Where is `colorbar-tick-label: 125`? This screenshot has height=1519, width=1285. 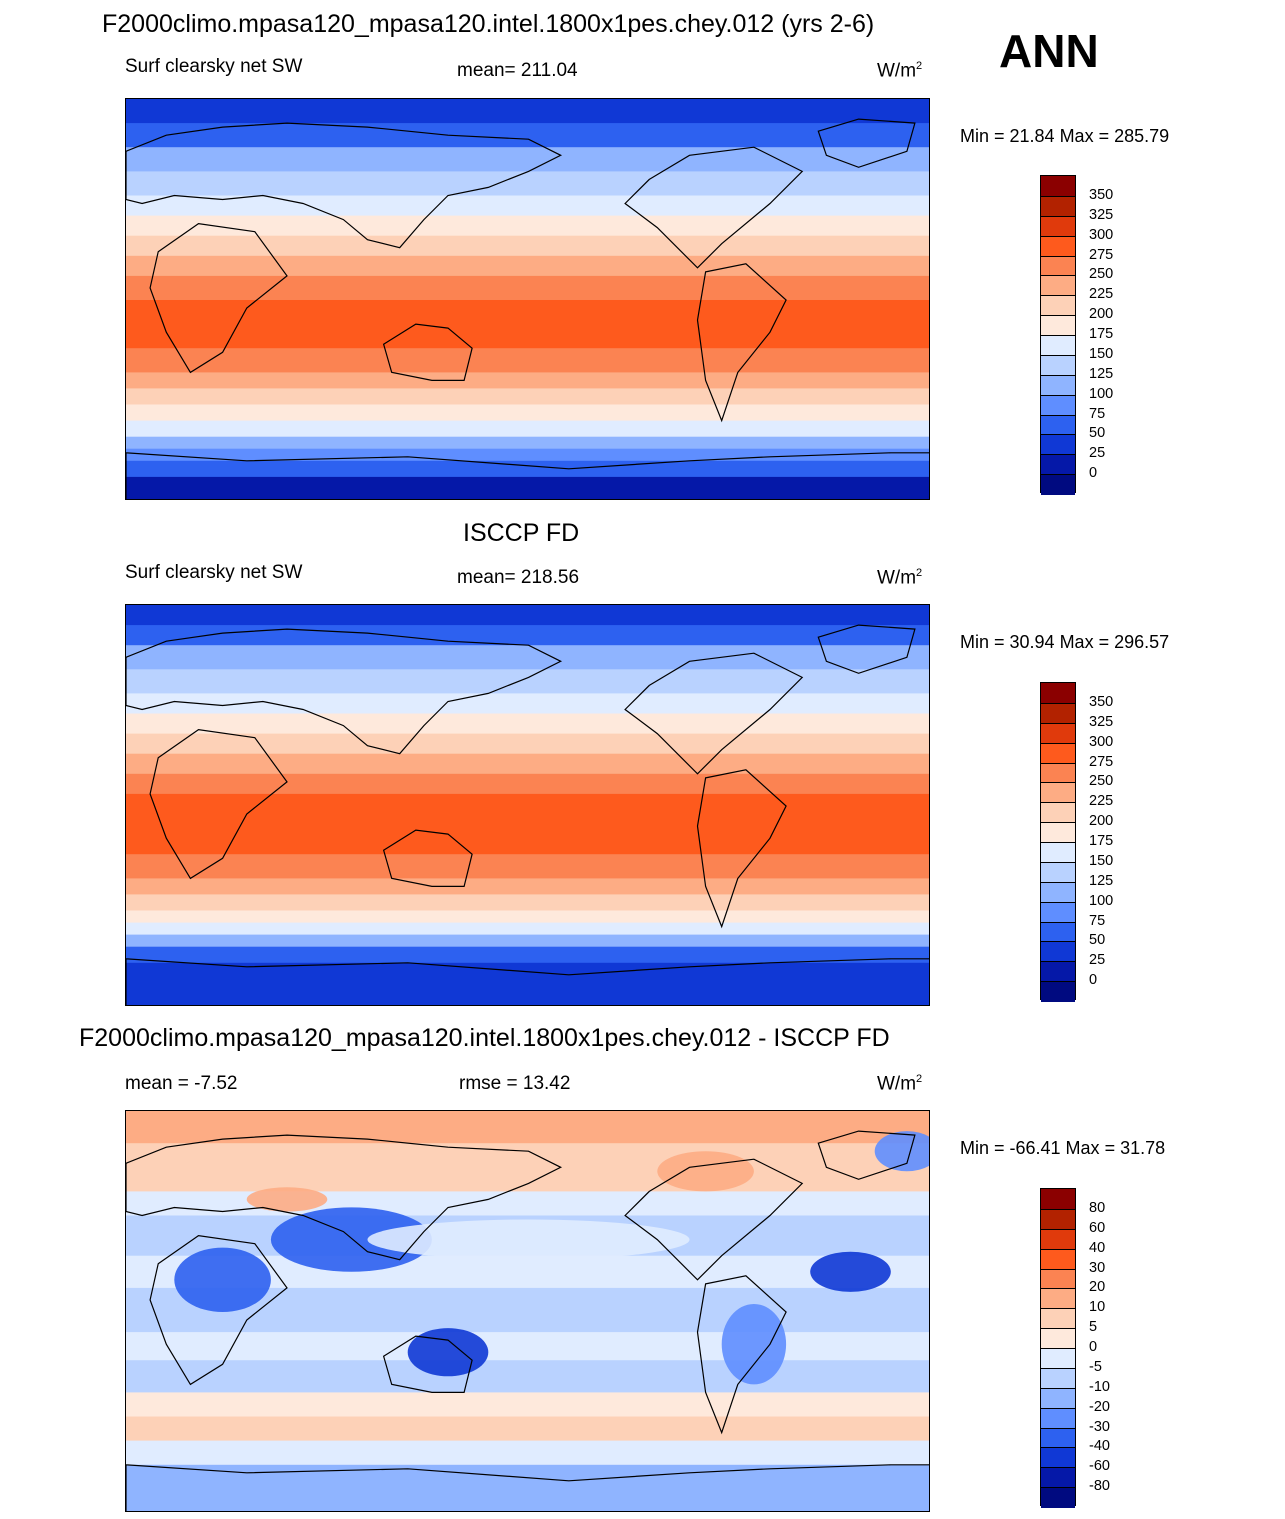
colorbar-tick-label: 125 is located at coordinates (1101, 373).